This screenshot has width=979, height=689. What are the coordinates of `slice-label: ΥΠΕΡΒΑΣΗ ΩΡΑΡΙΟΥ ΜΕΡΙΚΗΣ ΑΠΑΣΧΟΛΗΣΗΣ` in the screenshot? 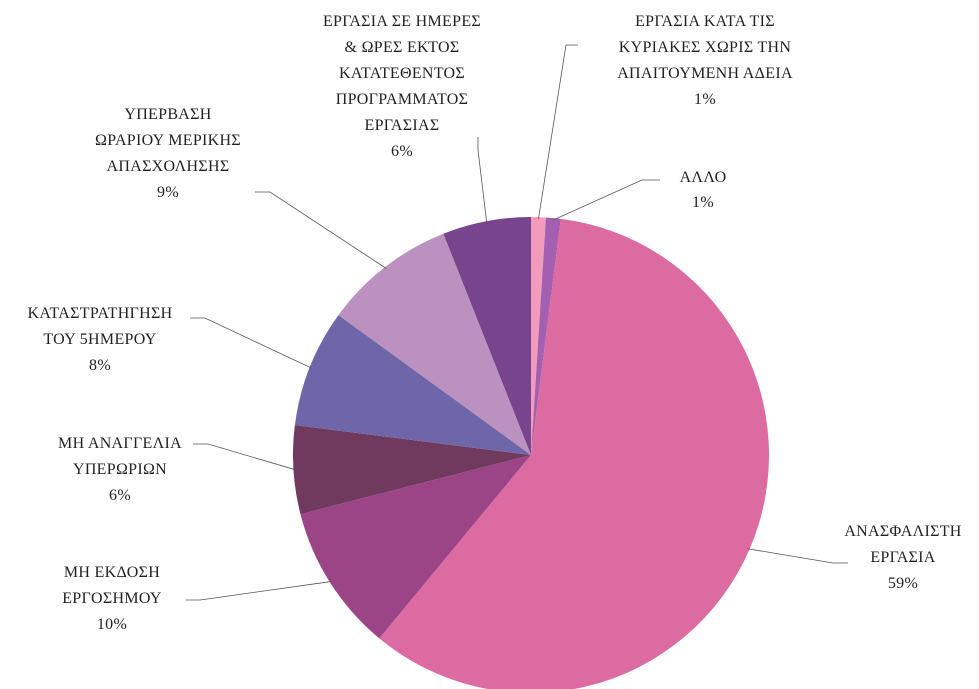 It's located at (168, 140).